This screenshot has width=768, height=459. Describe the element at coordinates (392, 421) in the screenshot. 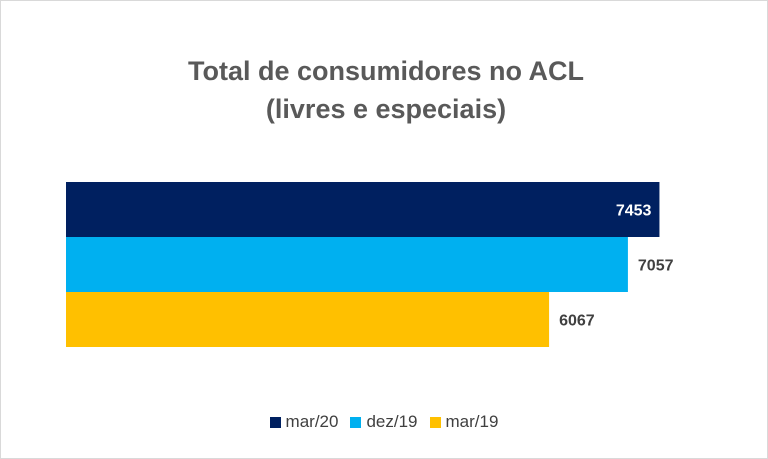

I see `legend-label: dez/19` at that location.